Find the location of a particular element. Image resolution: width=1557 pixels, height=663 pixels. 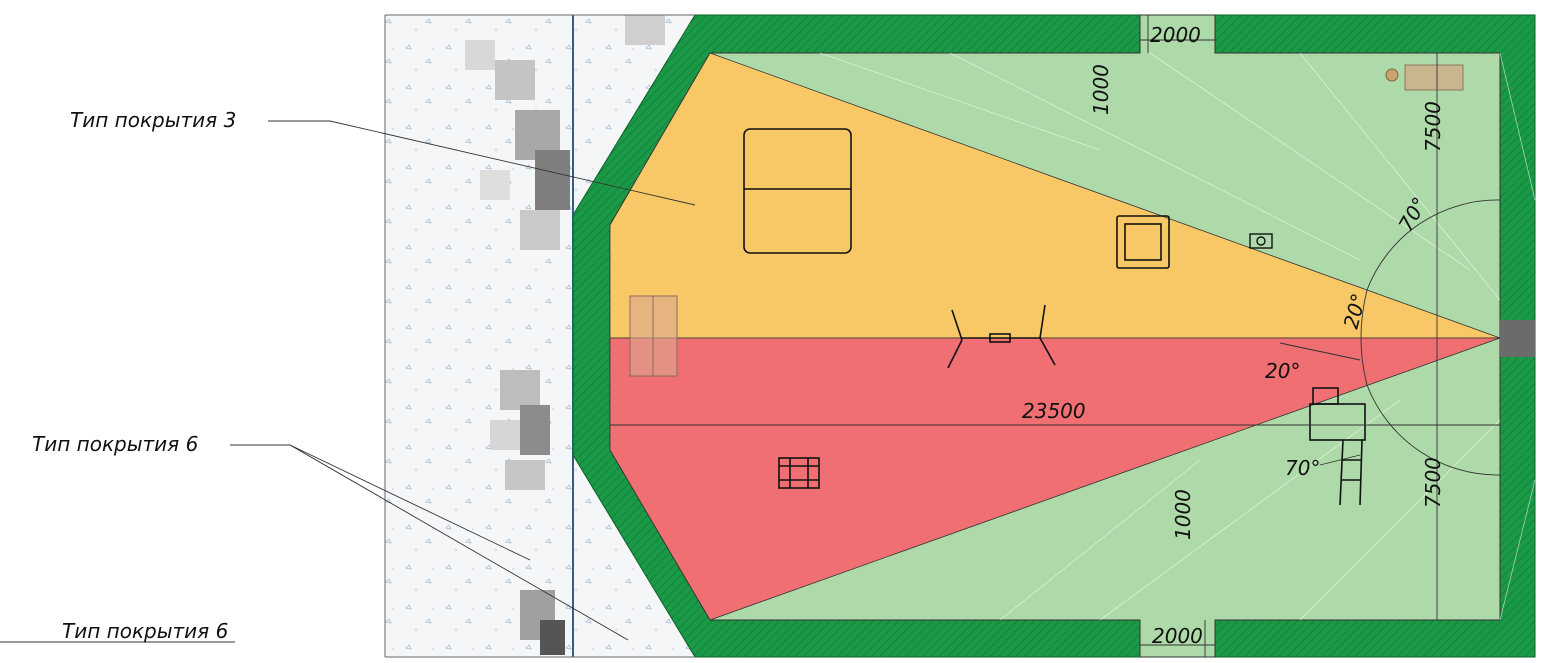

callout-surface-6-upper: Тип покрытия 6 is located at coordinates (115, 444).